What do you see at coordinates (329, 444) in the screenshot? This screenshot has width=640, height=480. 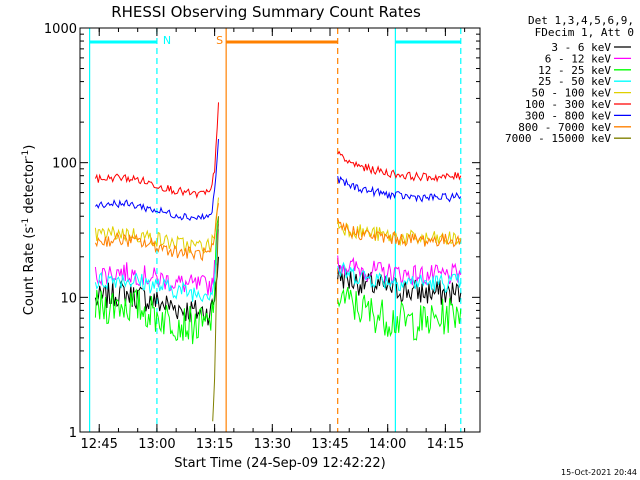 I see `x-tick-label: 13:45` at bounding box center [329, 444].